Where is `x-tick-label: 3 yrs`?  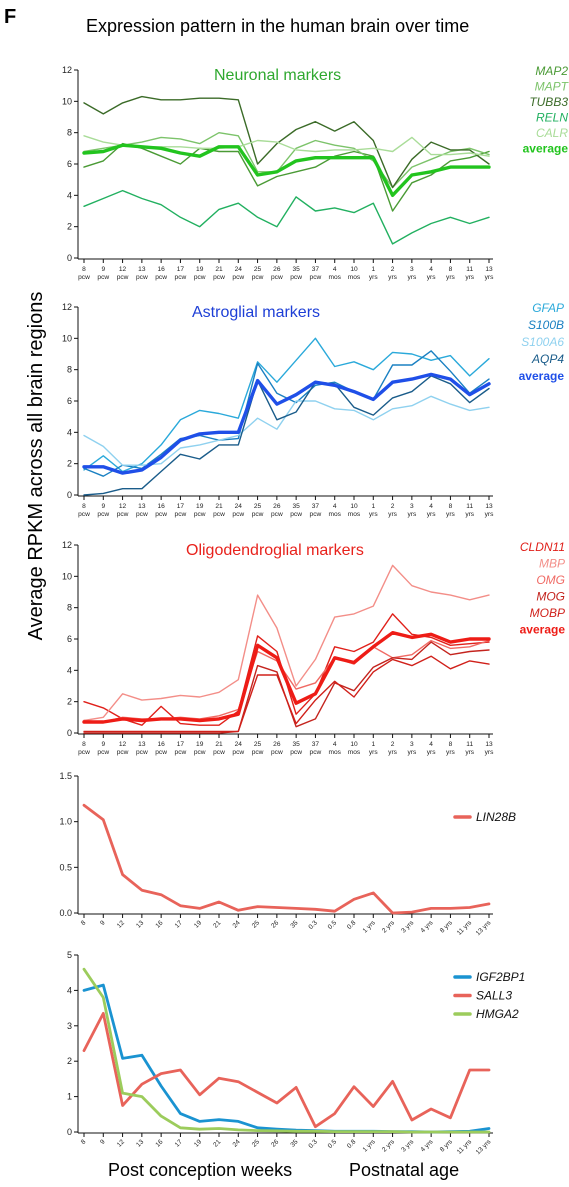
x-tick-label: 3 yrs is located at coordinates (408, 927).